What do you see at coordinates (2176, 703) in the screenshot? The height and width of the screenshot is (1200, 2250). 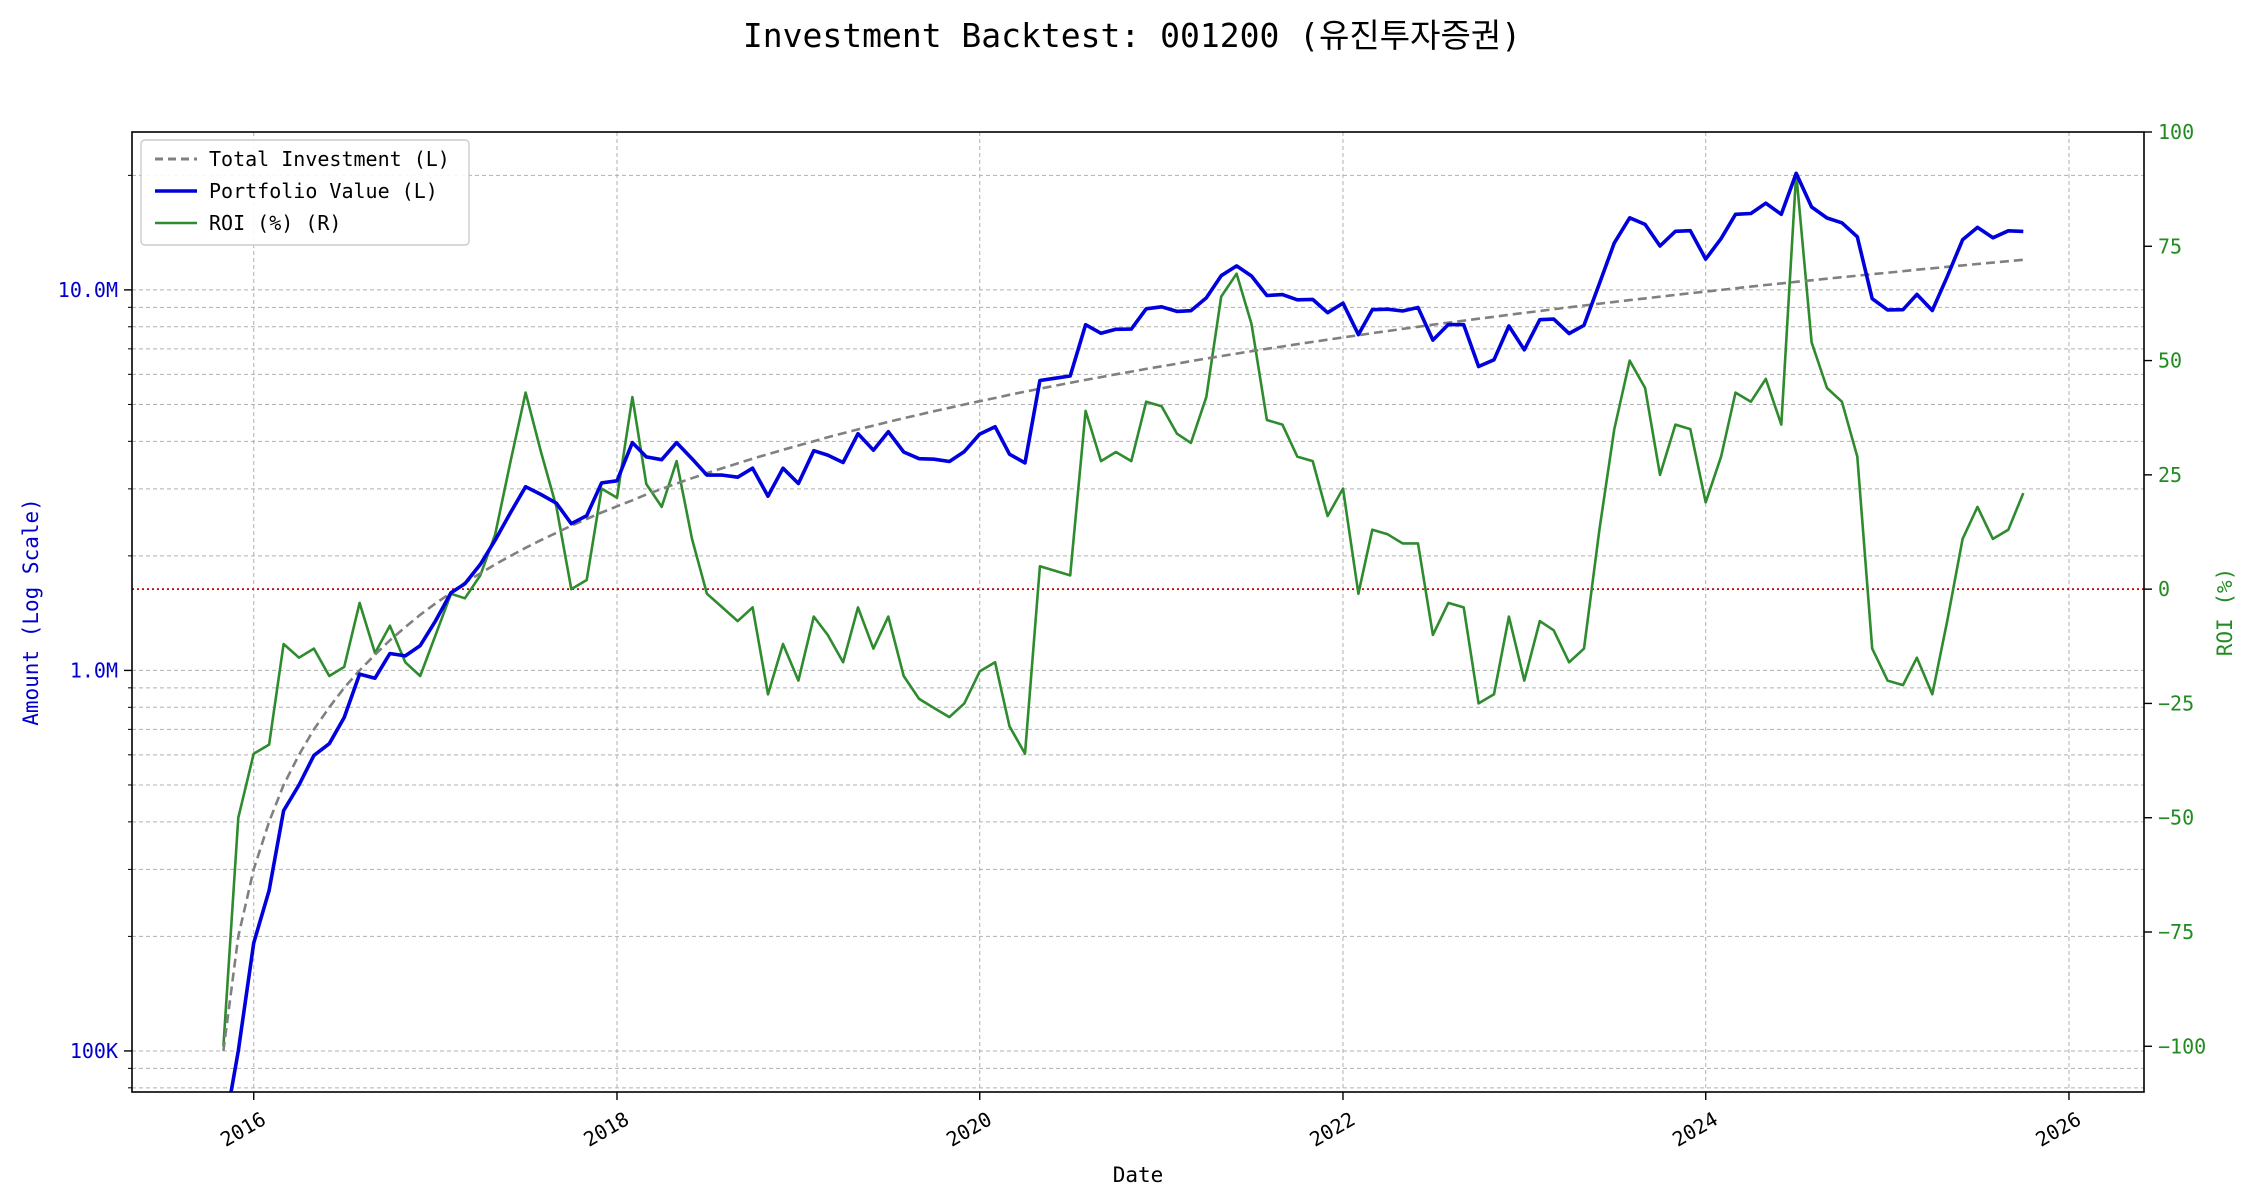 I see `right-y-tick-label: −25` at bounding box center [2176, 703].